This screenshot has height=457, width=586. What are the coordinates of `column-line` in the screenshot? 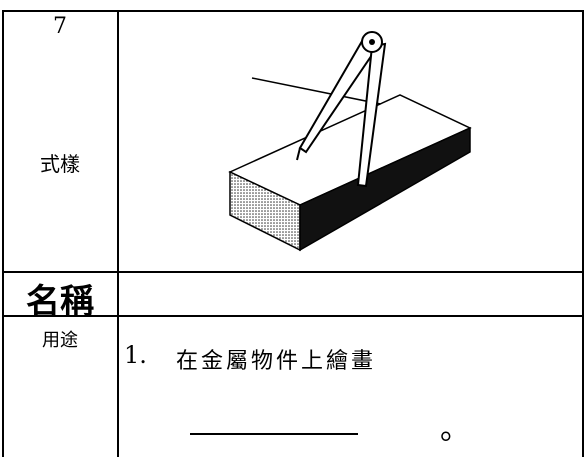 It's located at (118, 233).